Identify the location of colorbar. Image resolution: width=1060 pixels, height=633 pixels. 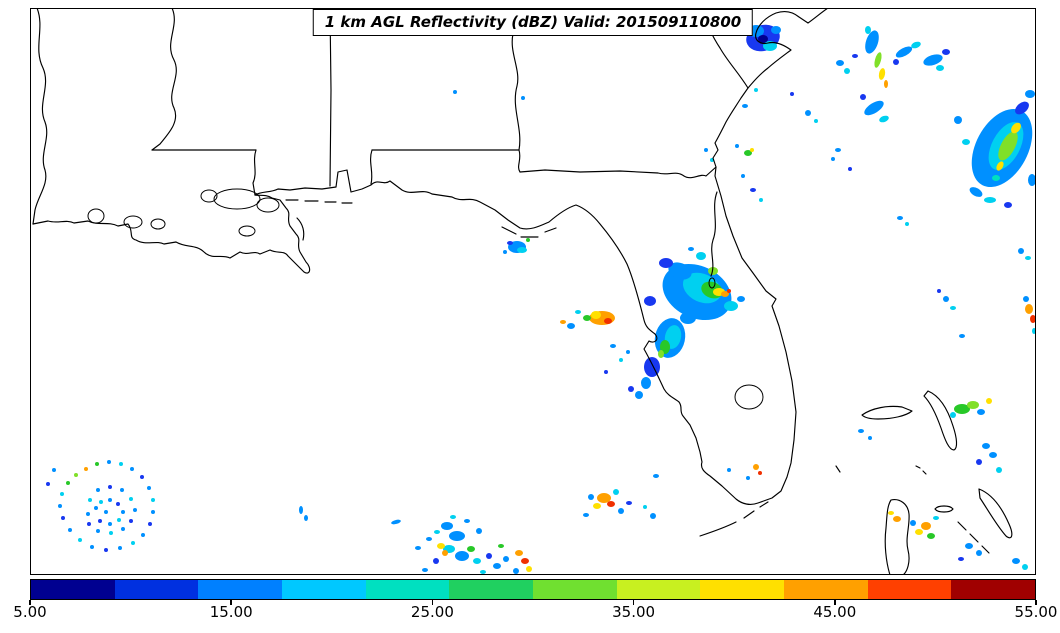
(533, 589).